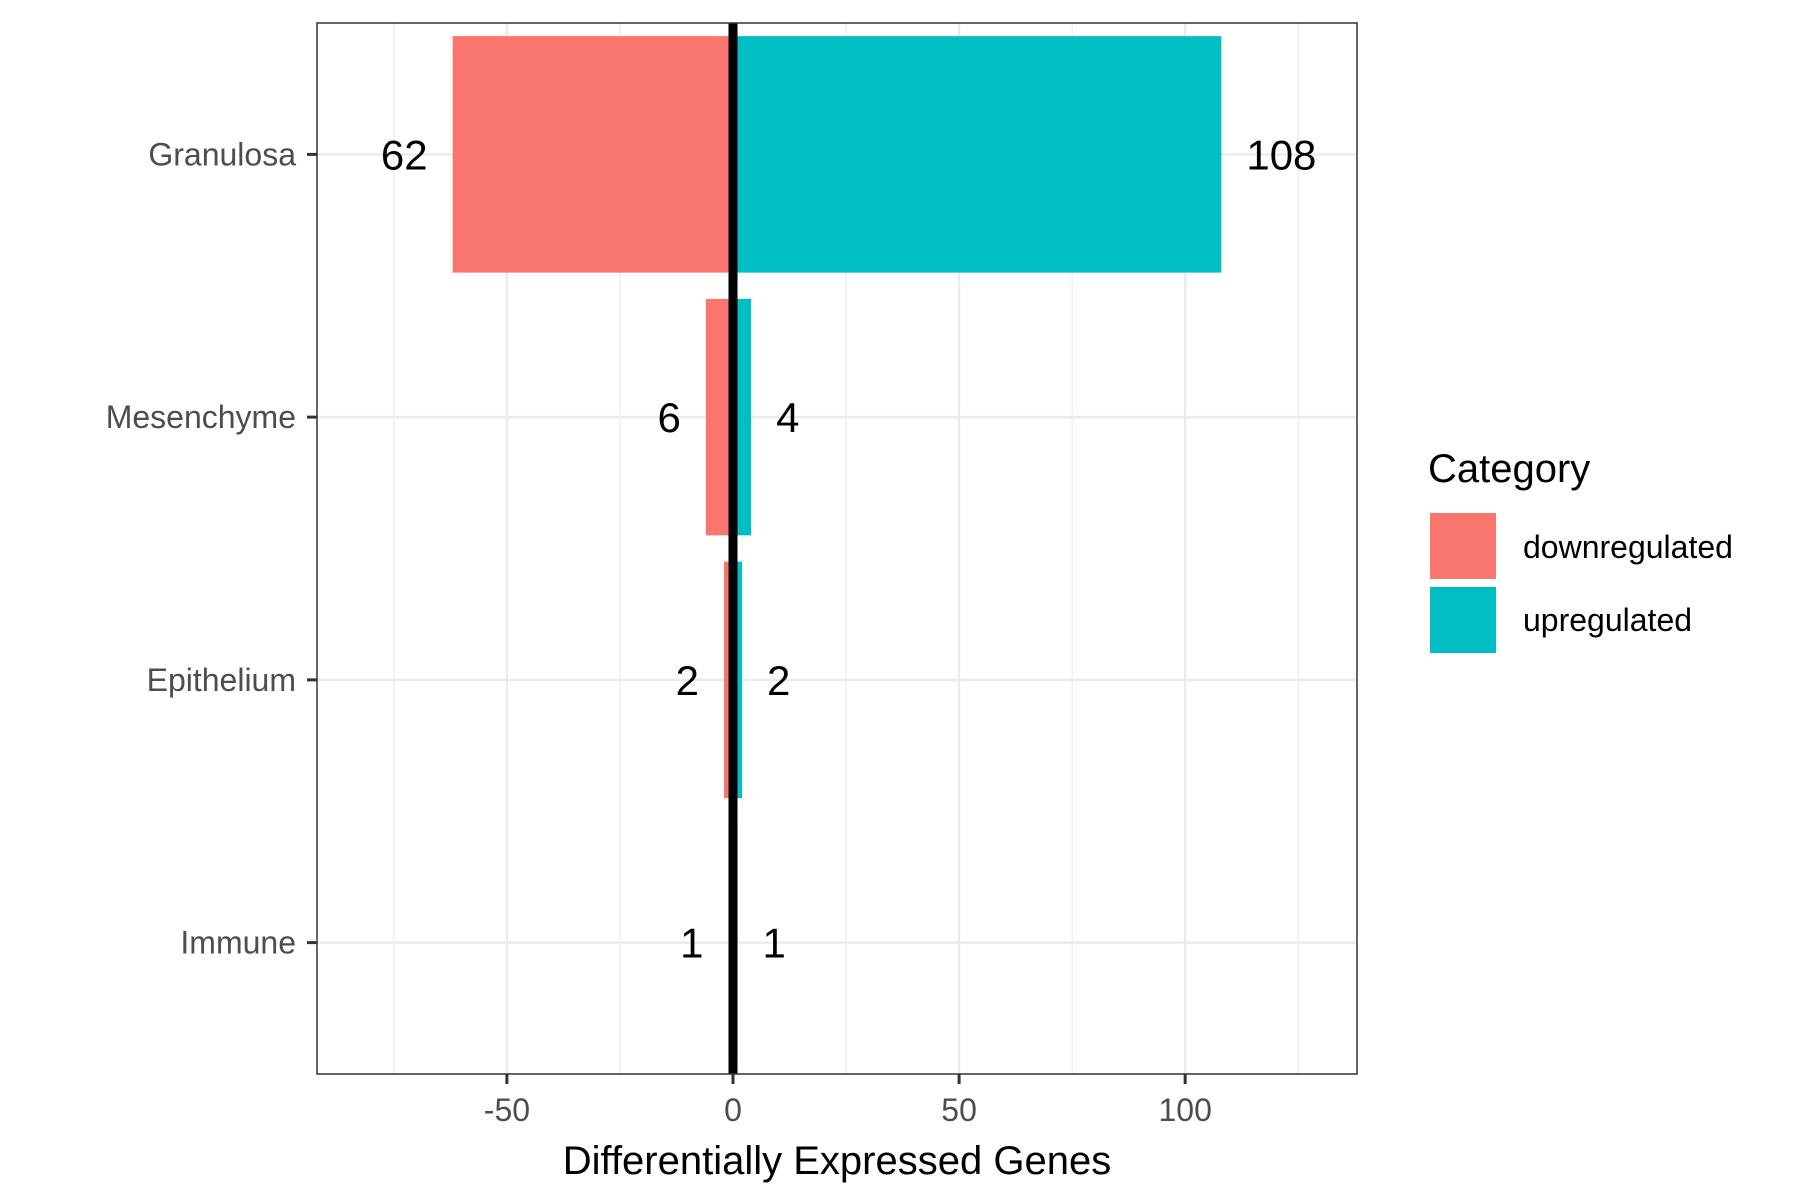 The width and height of the screenshot is (1800, 1200). I want to click on legend-swatch-upregulated, so click(1463, 620).